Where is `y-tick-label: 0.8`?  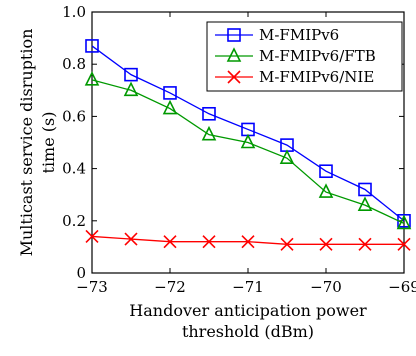
y-tick-label: 0.8 is located at coordinates (74, 64).